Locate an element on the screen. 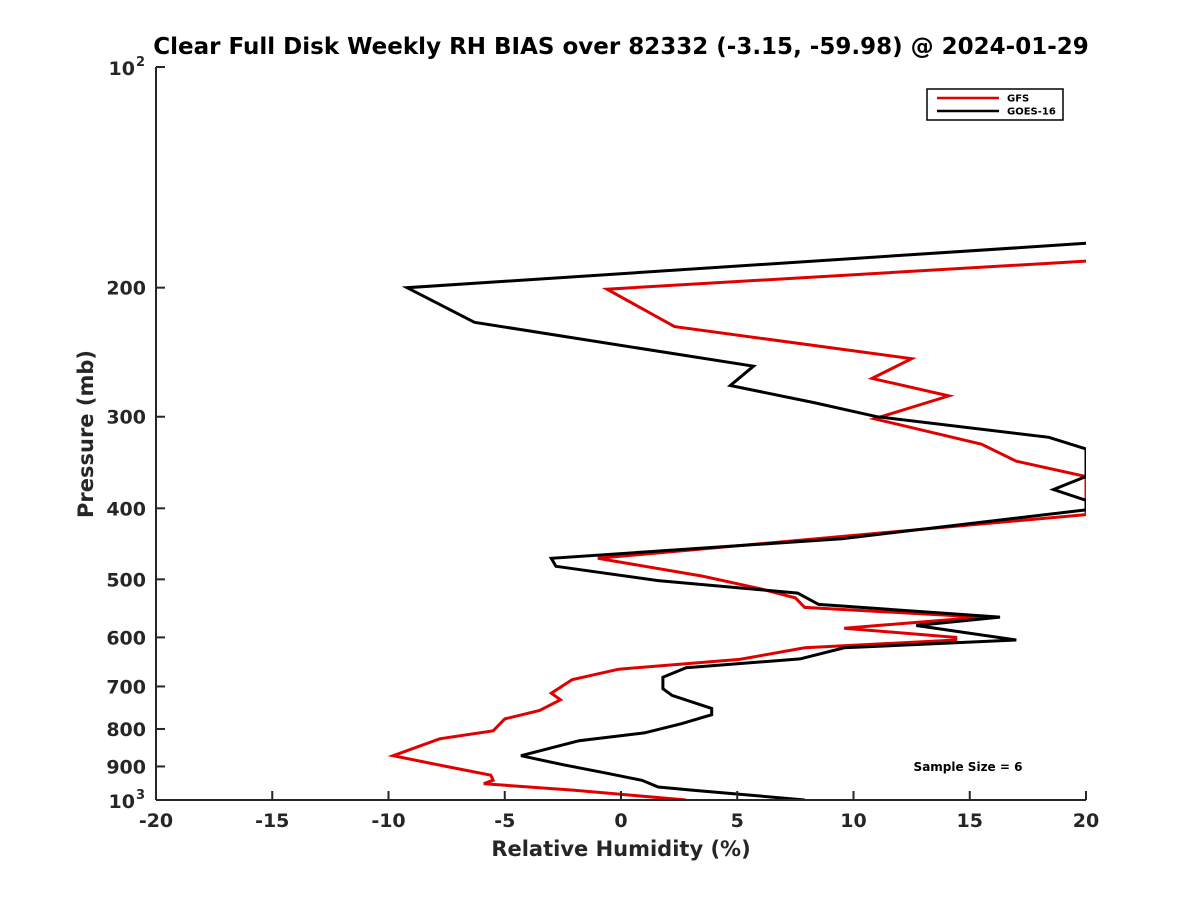  y-tick-label: 200 is located at coordinates (126, 289).